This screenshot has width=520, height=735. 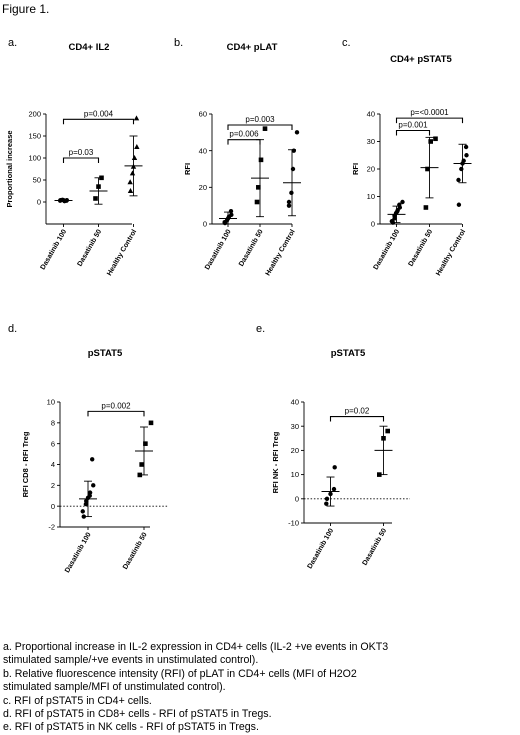 I want to click on y-tick-label: -2, so click(x=51, y=527).